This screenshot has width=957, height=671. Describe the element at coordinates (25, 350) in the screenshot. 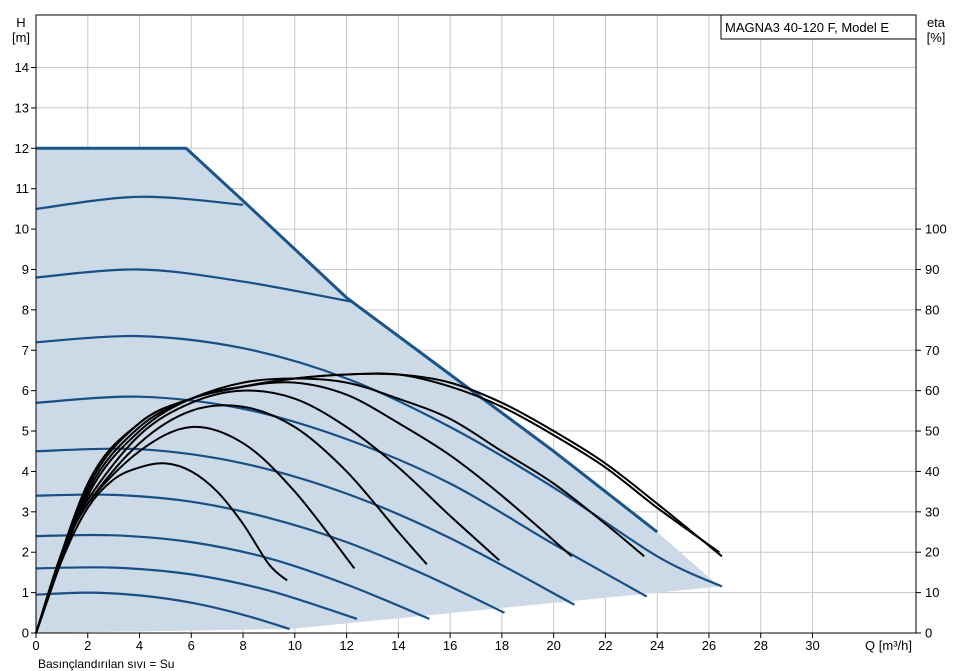

I see `y-left-tick-label: 7` at that location.